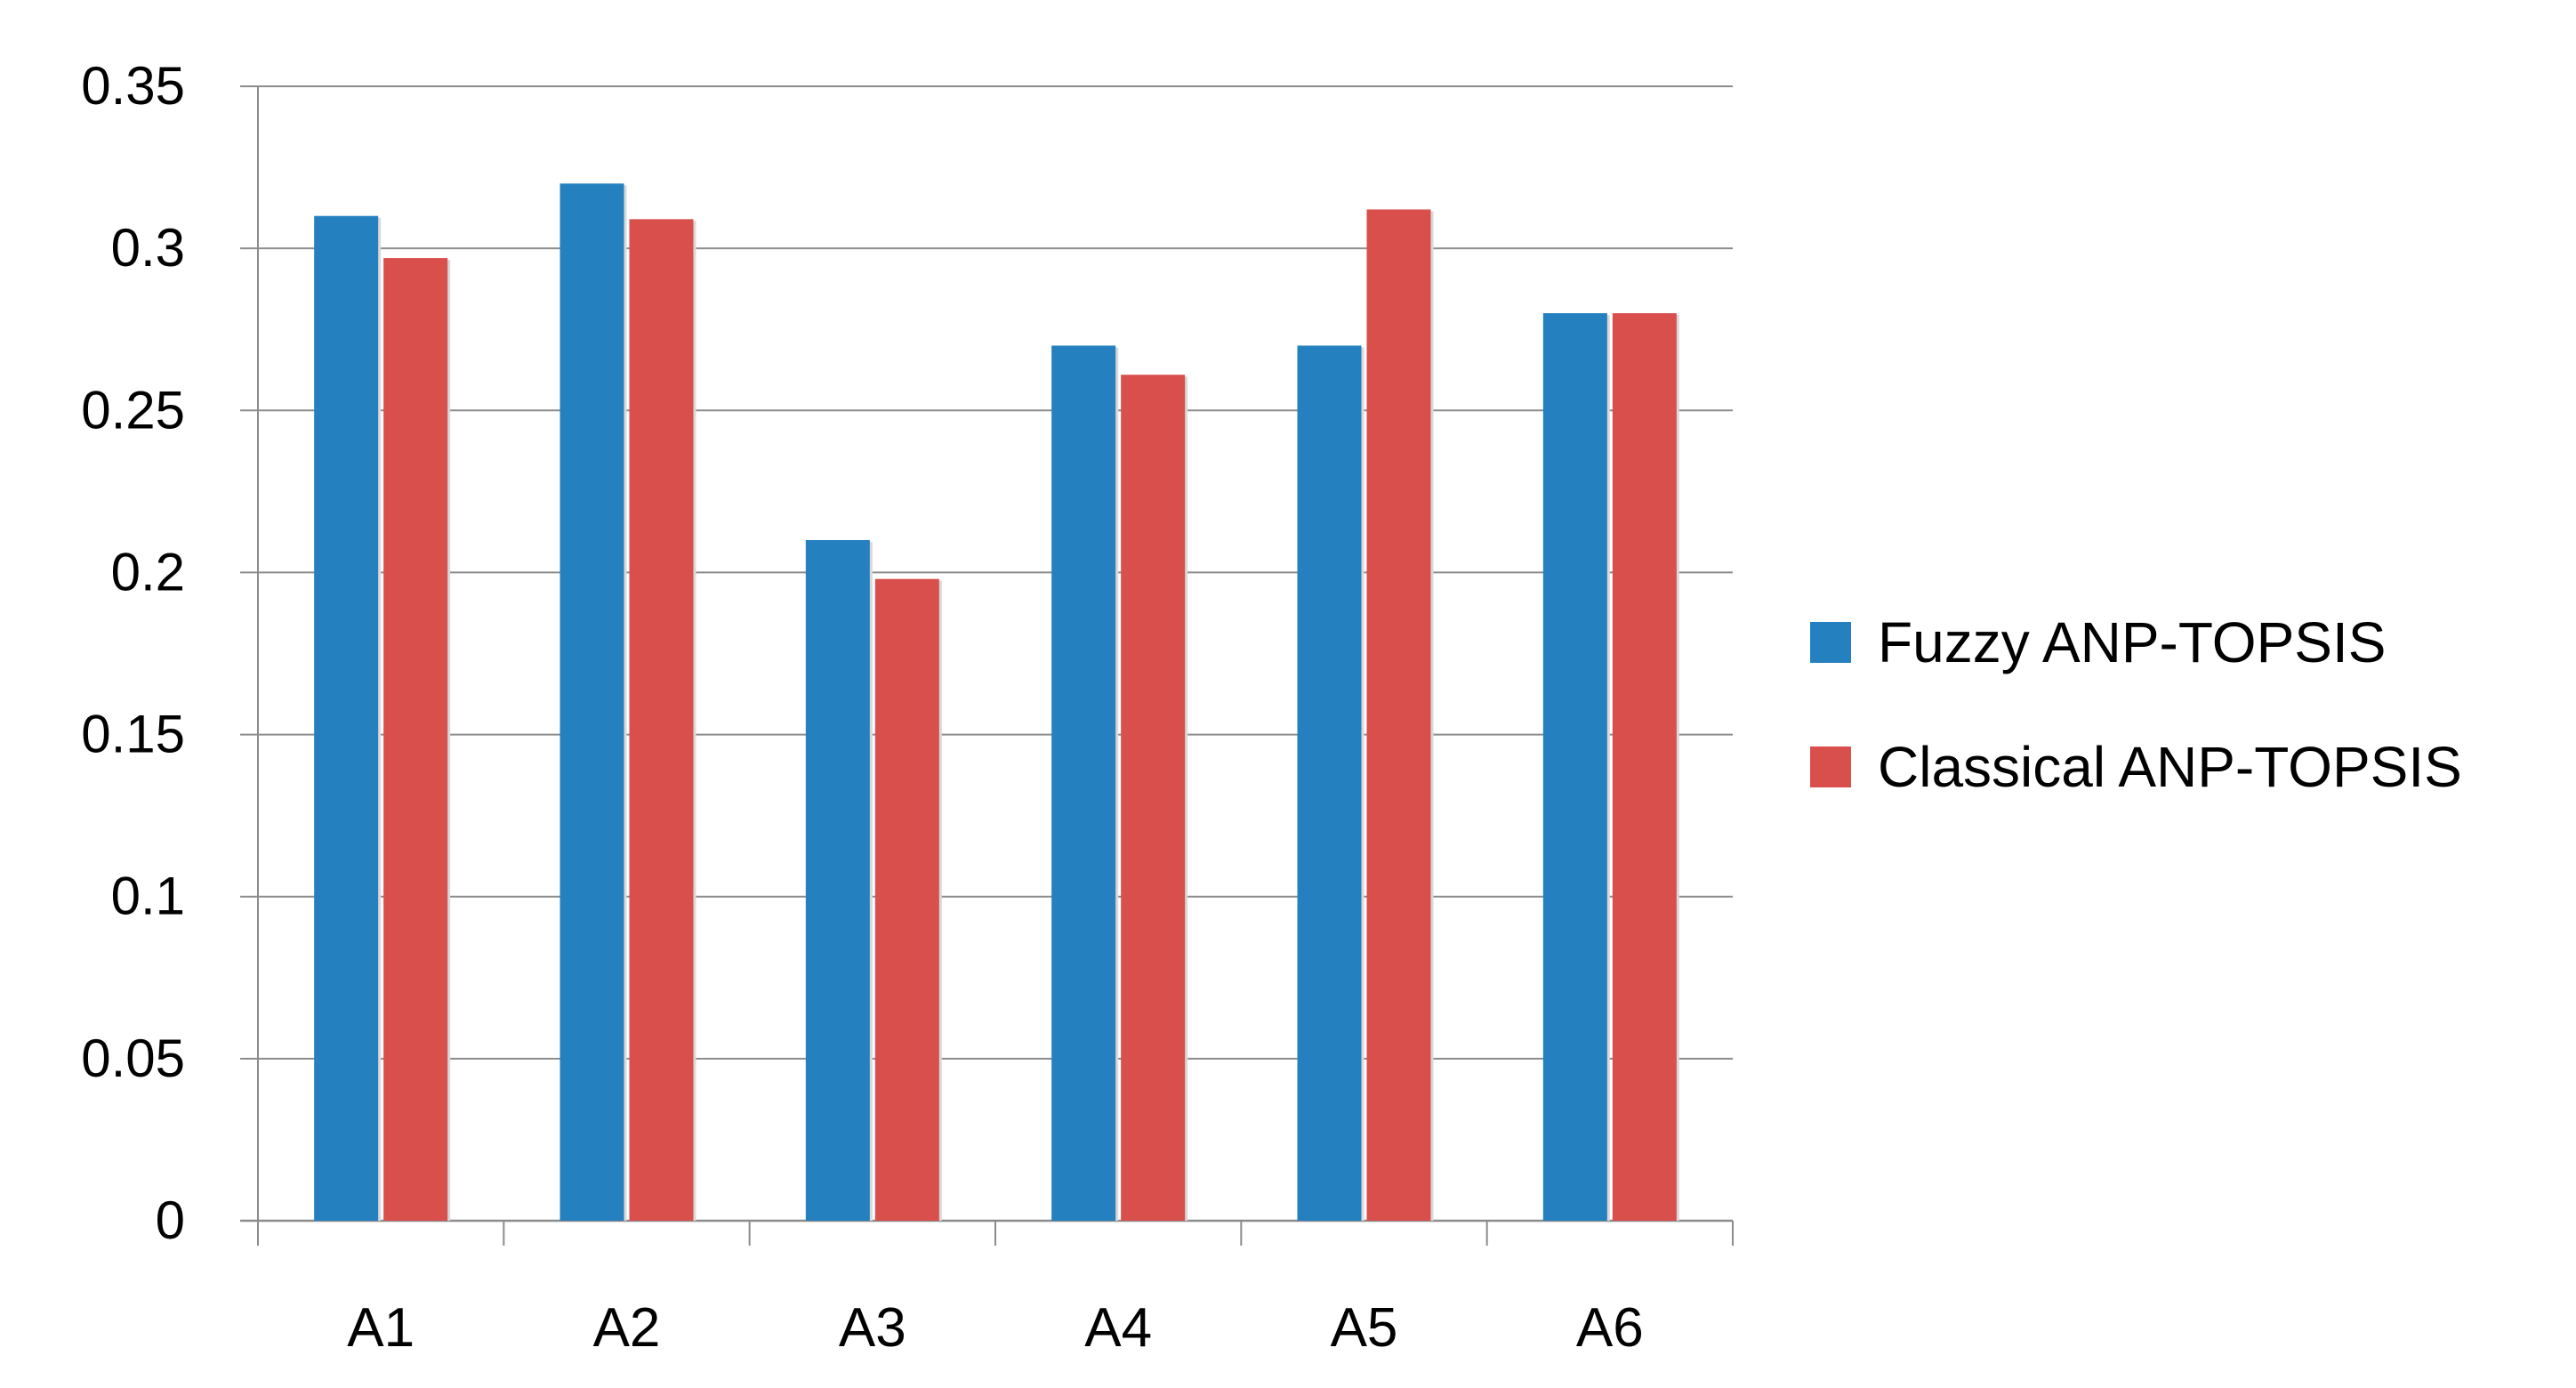 The height and width of the screenshot is (1388, 2576). I want to click on bar-fuzzy-a6, so click(1574, 767).